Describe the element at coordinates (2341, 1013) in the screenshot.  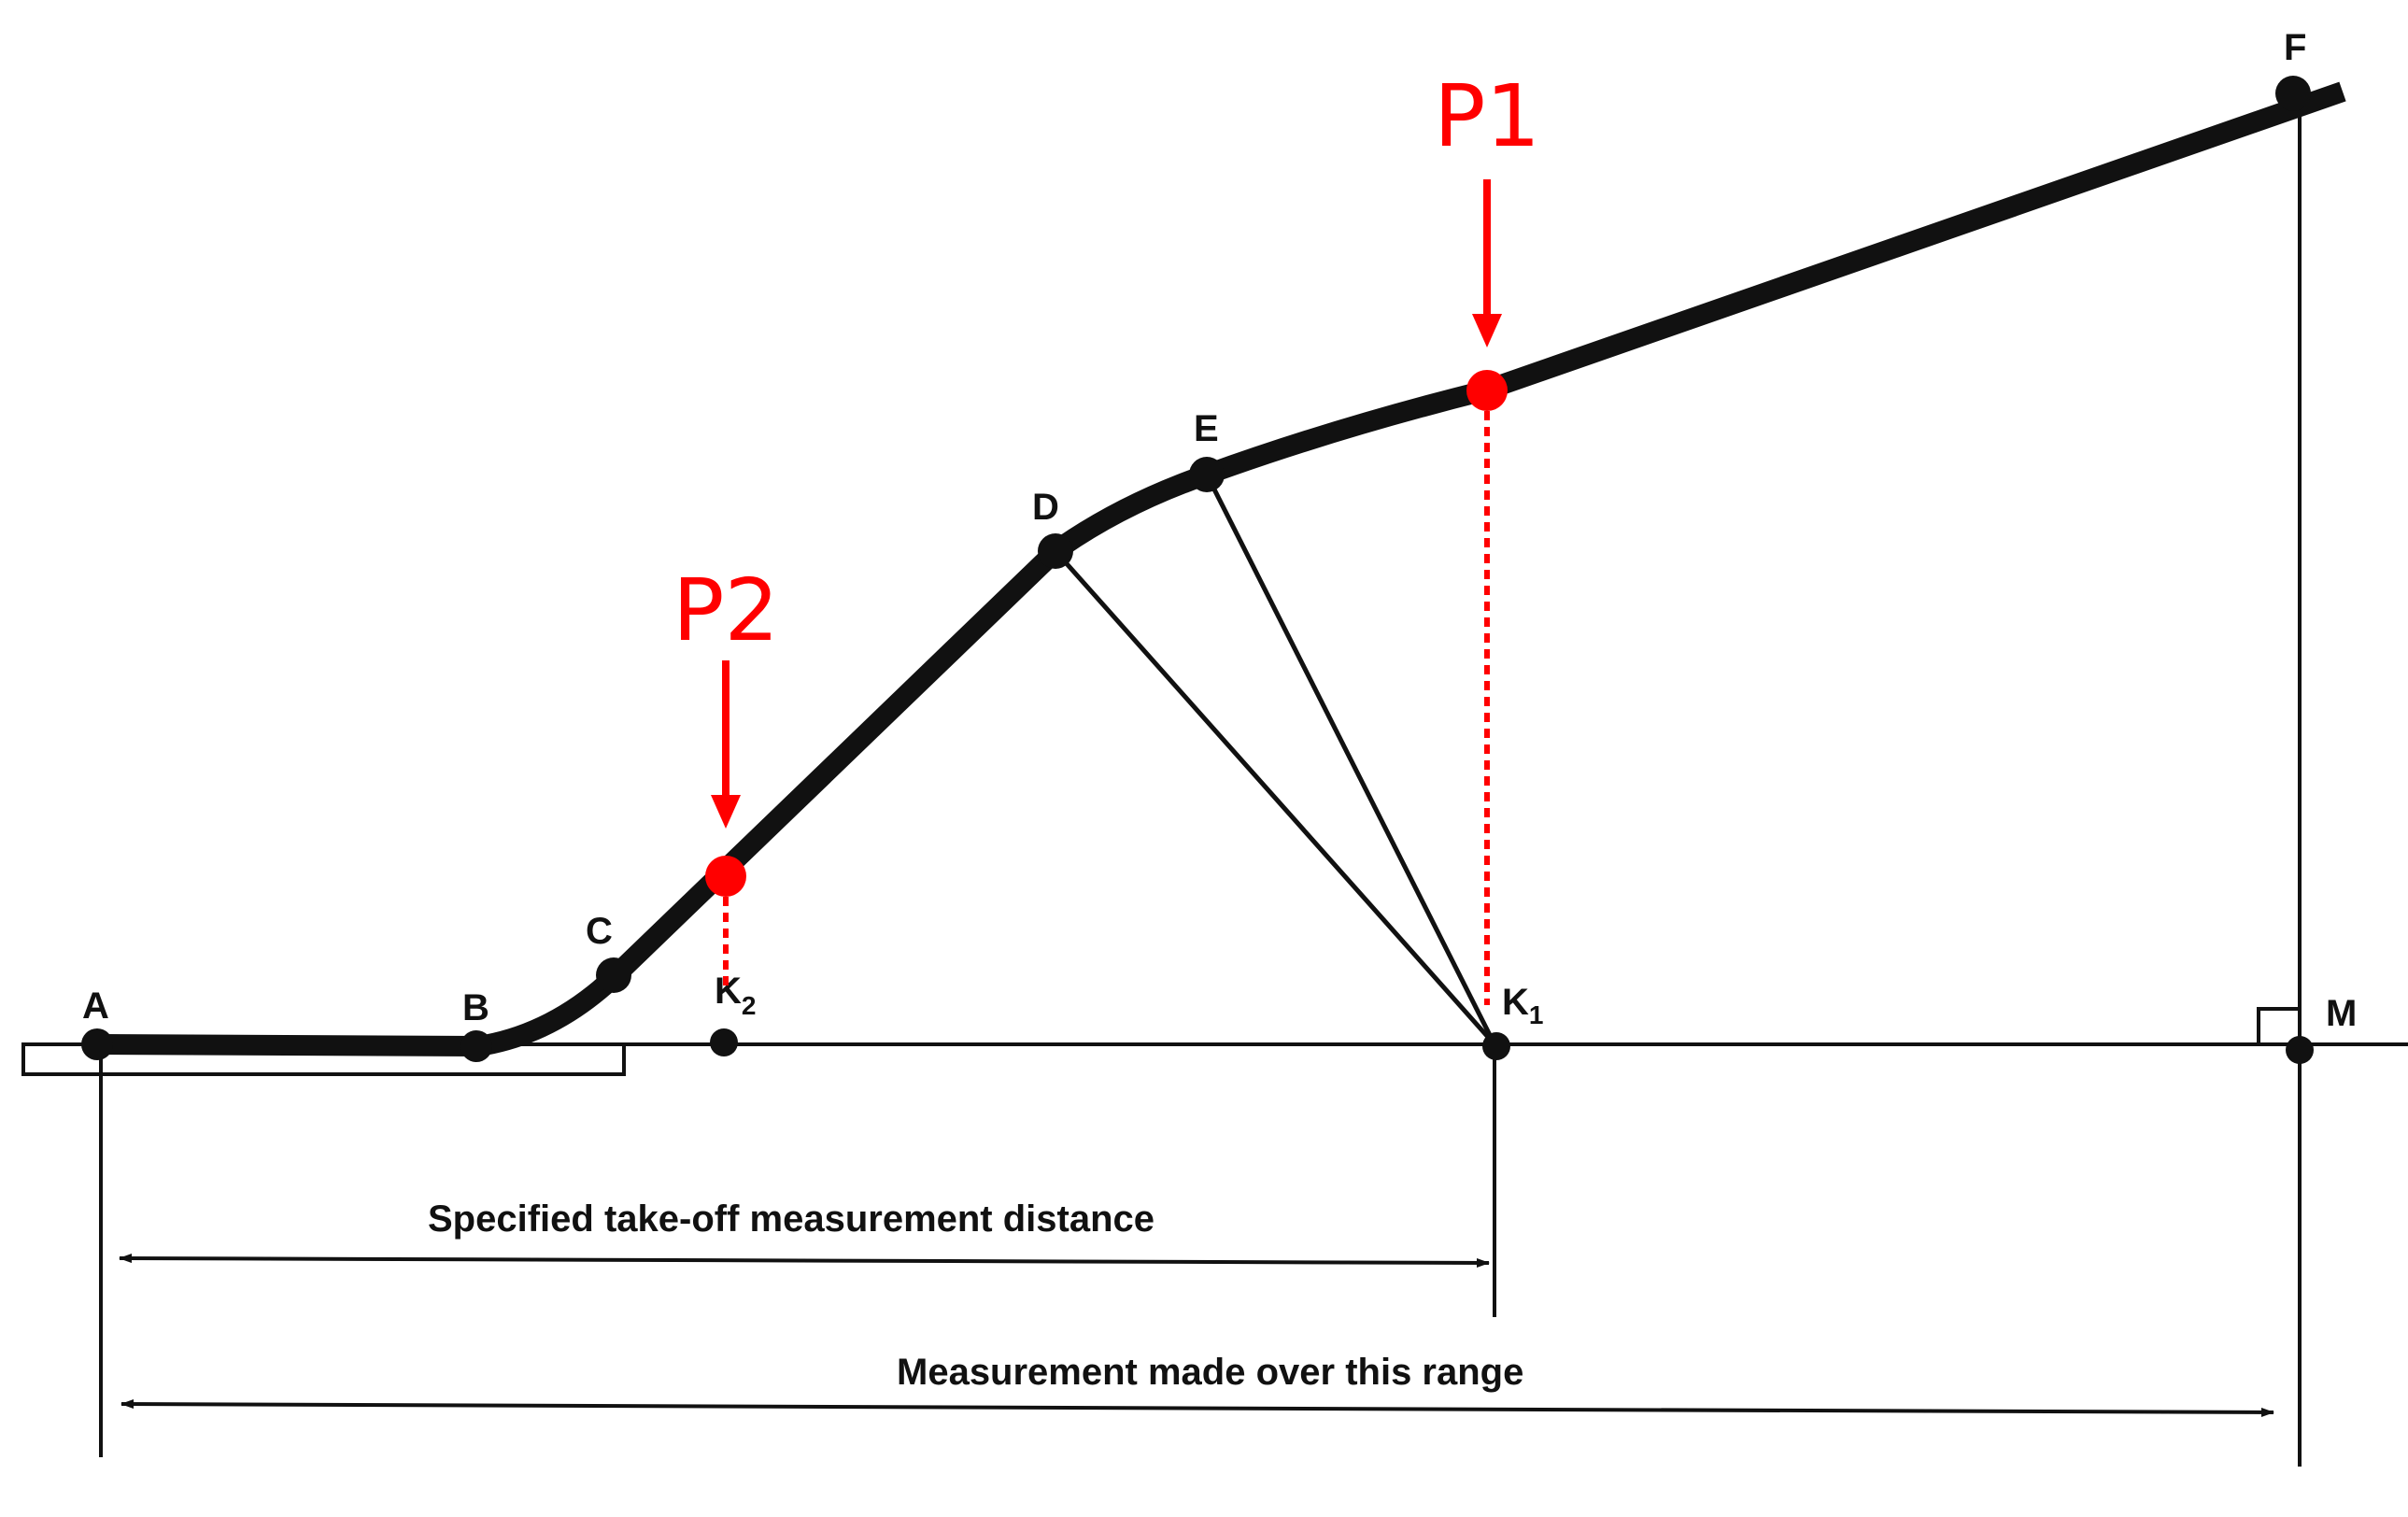
I see `label-m: M` at that location.